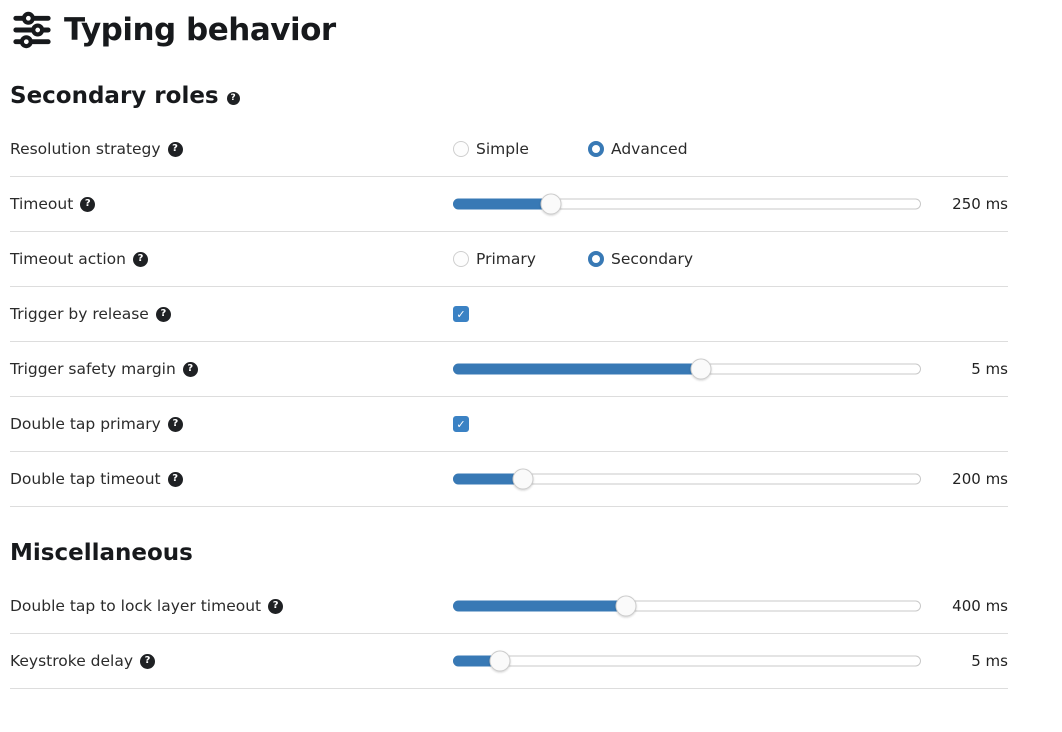 This screenshot has width=1062, height=732. I want to click on radio-group-timeout-action: Primary Secondary, so click(687, 259).